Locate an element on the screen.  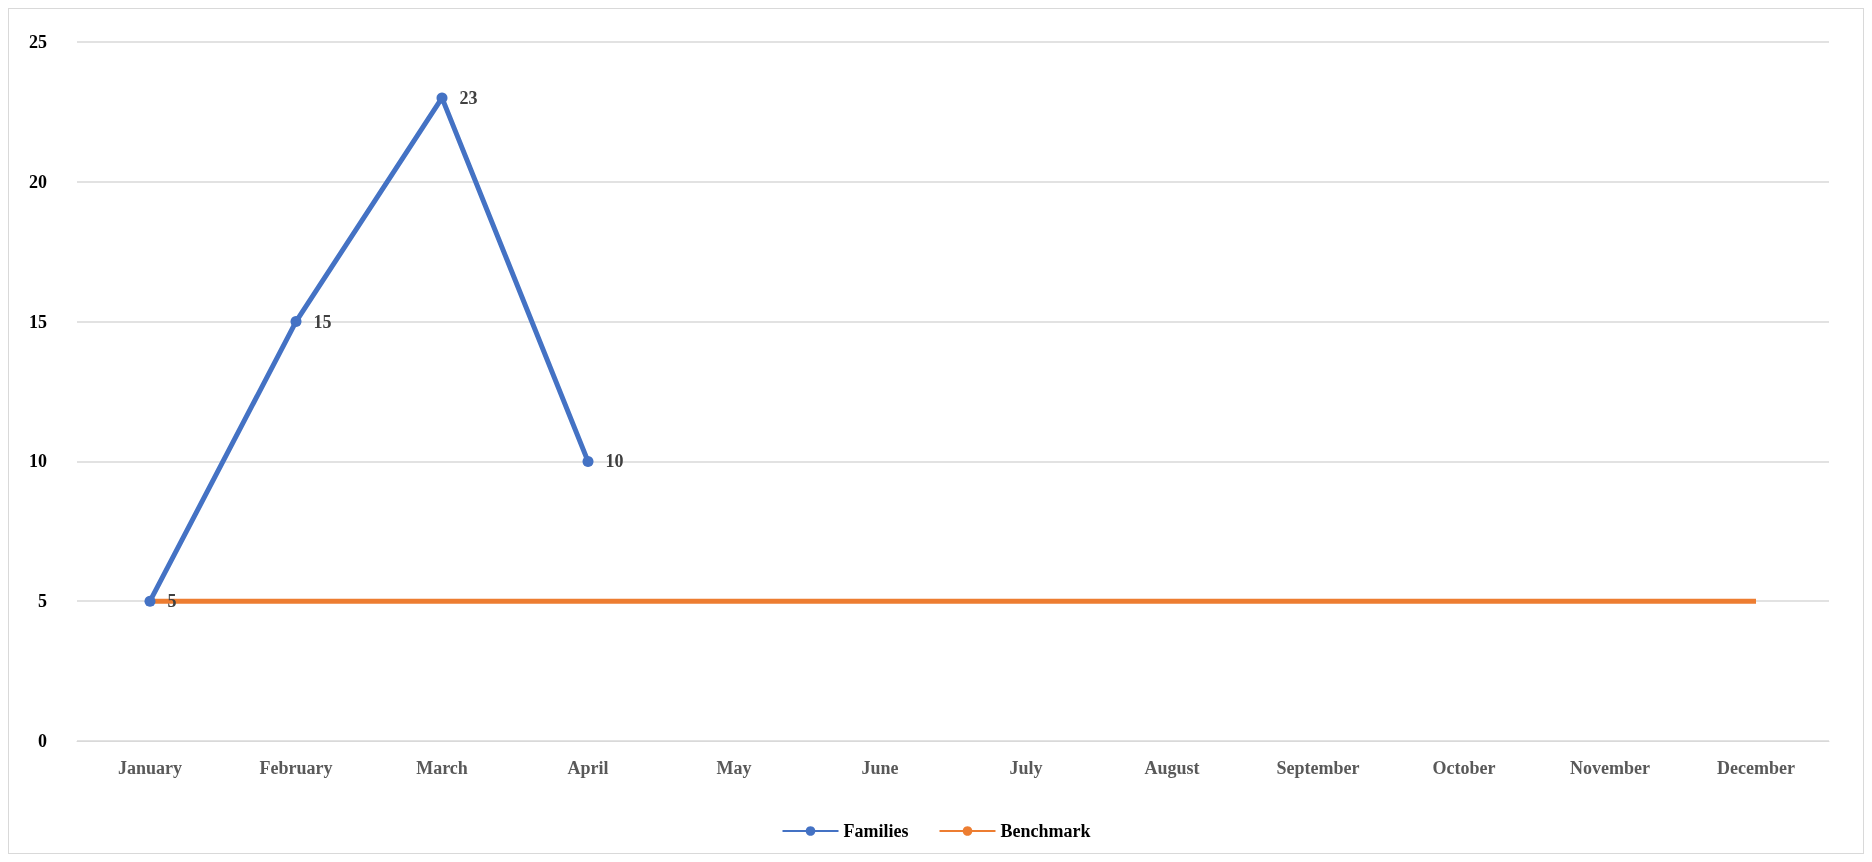
x-tick-label: October is located at coordinates (1464, 768).